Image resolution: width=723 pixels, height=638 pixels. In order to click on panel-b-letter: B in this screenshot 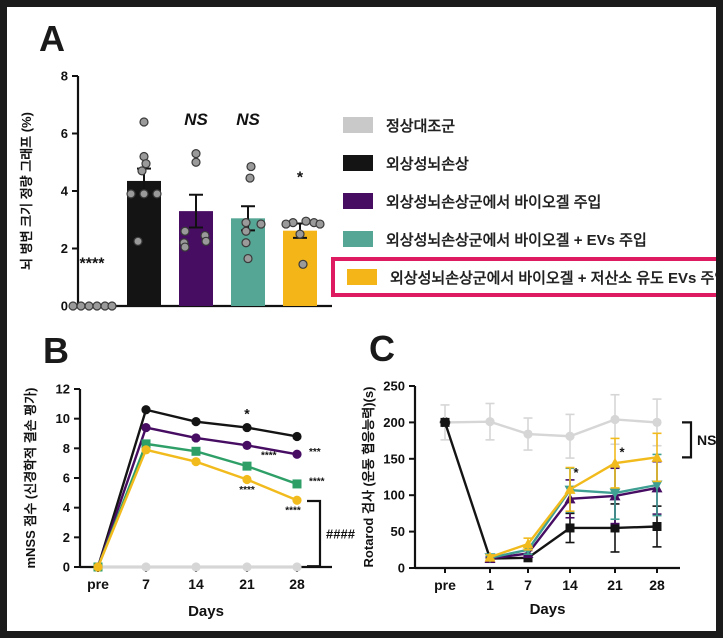, I will do `click(56, 350)`.